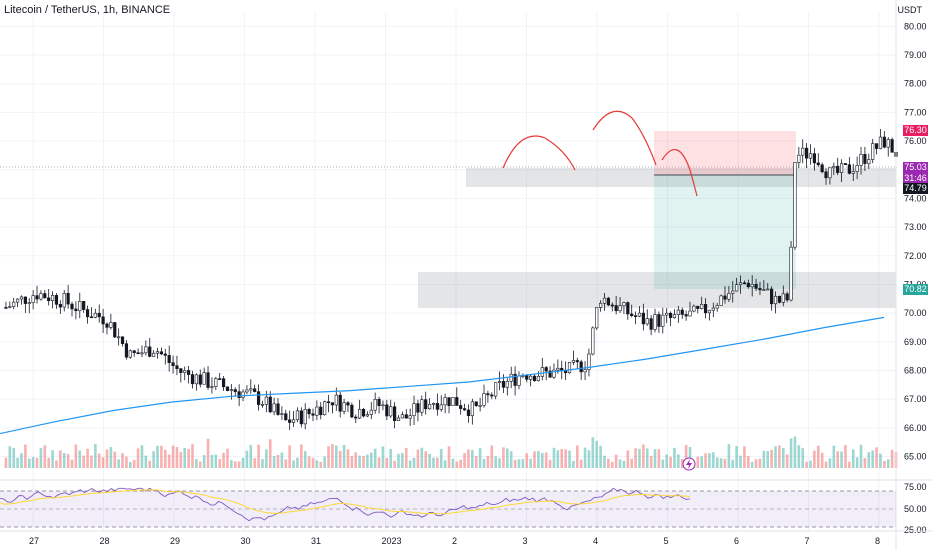  What do you see at coordinates (915, 130) in the screenshot?
I see `stop-price-tag: 76.30` at bounding box center [915, 130].